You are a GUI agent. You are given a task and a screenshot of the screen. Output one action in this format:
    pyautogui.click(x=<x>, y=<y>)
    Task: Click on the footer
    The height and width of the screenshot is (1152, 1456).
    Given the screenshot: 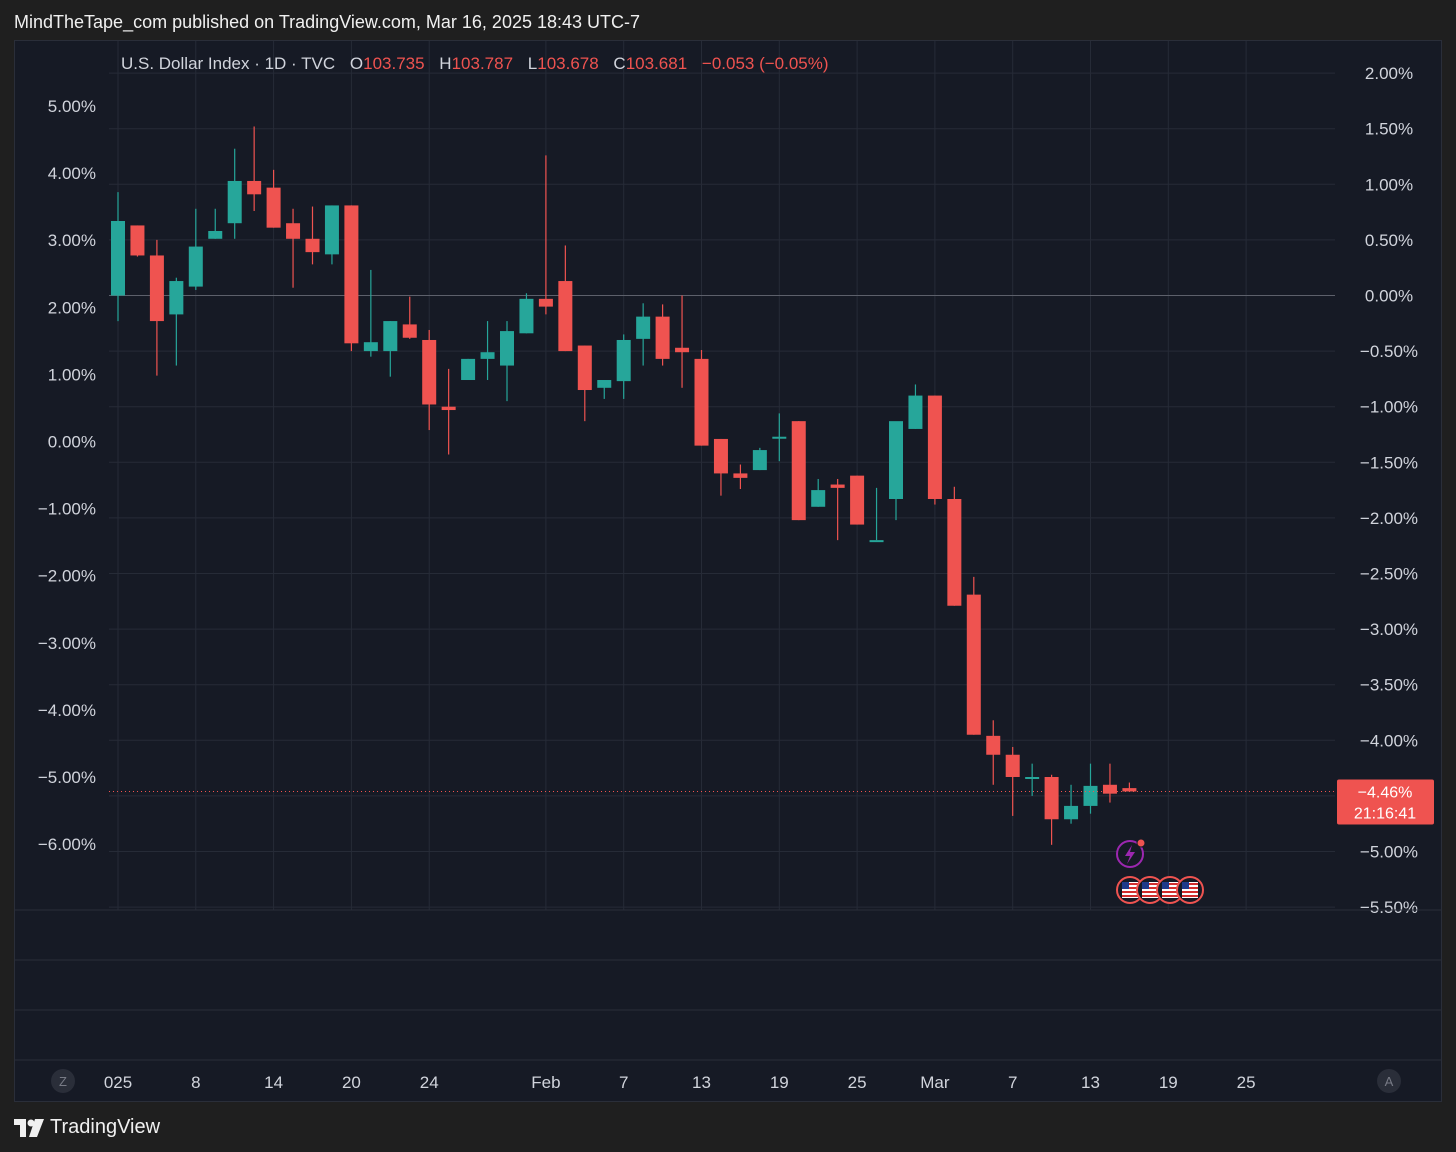 What is the action you would take?
    pyautogui.click(x=728, y=1127)
    